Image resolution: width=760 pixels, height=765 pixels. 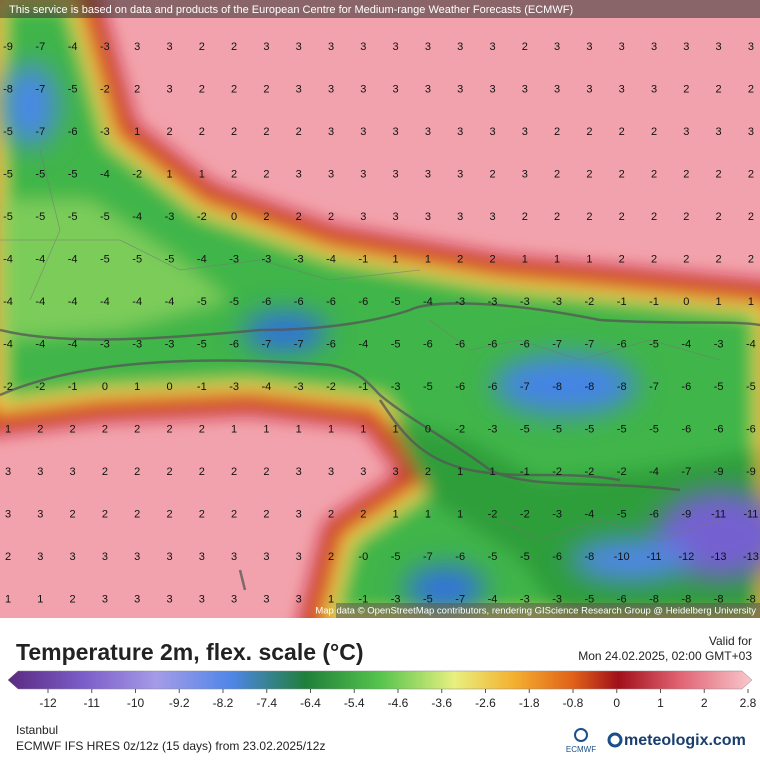 I want to click on colorbar-tick-label: 1, so click(x=660, y=703).